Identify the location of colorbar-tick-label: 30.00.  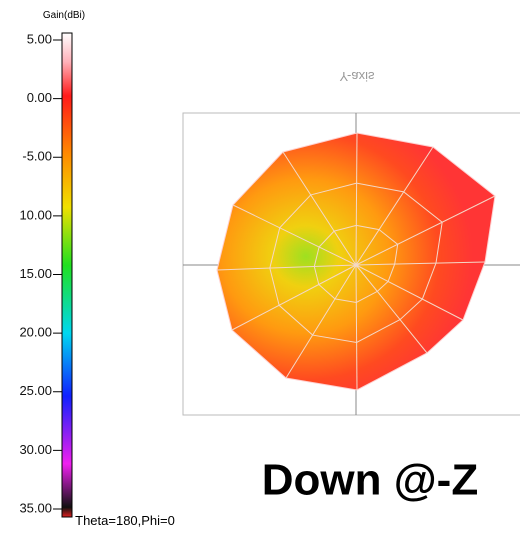
(35, 449).